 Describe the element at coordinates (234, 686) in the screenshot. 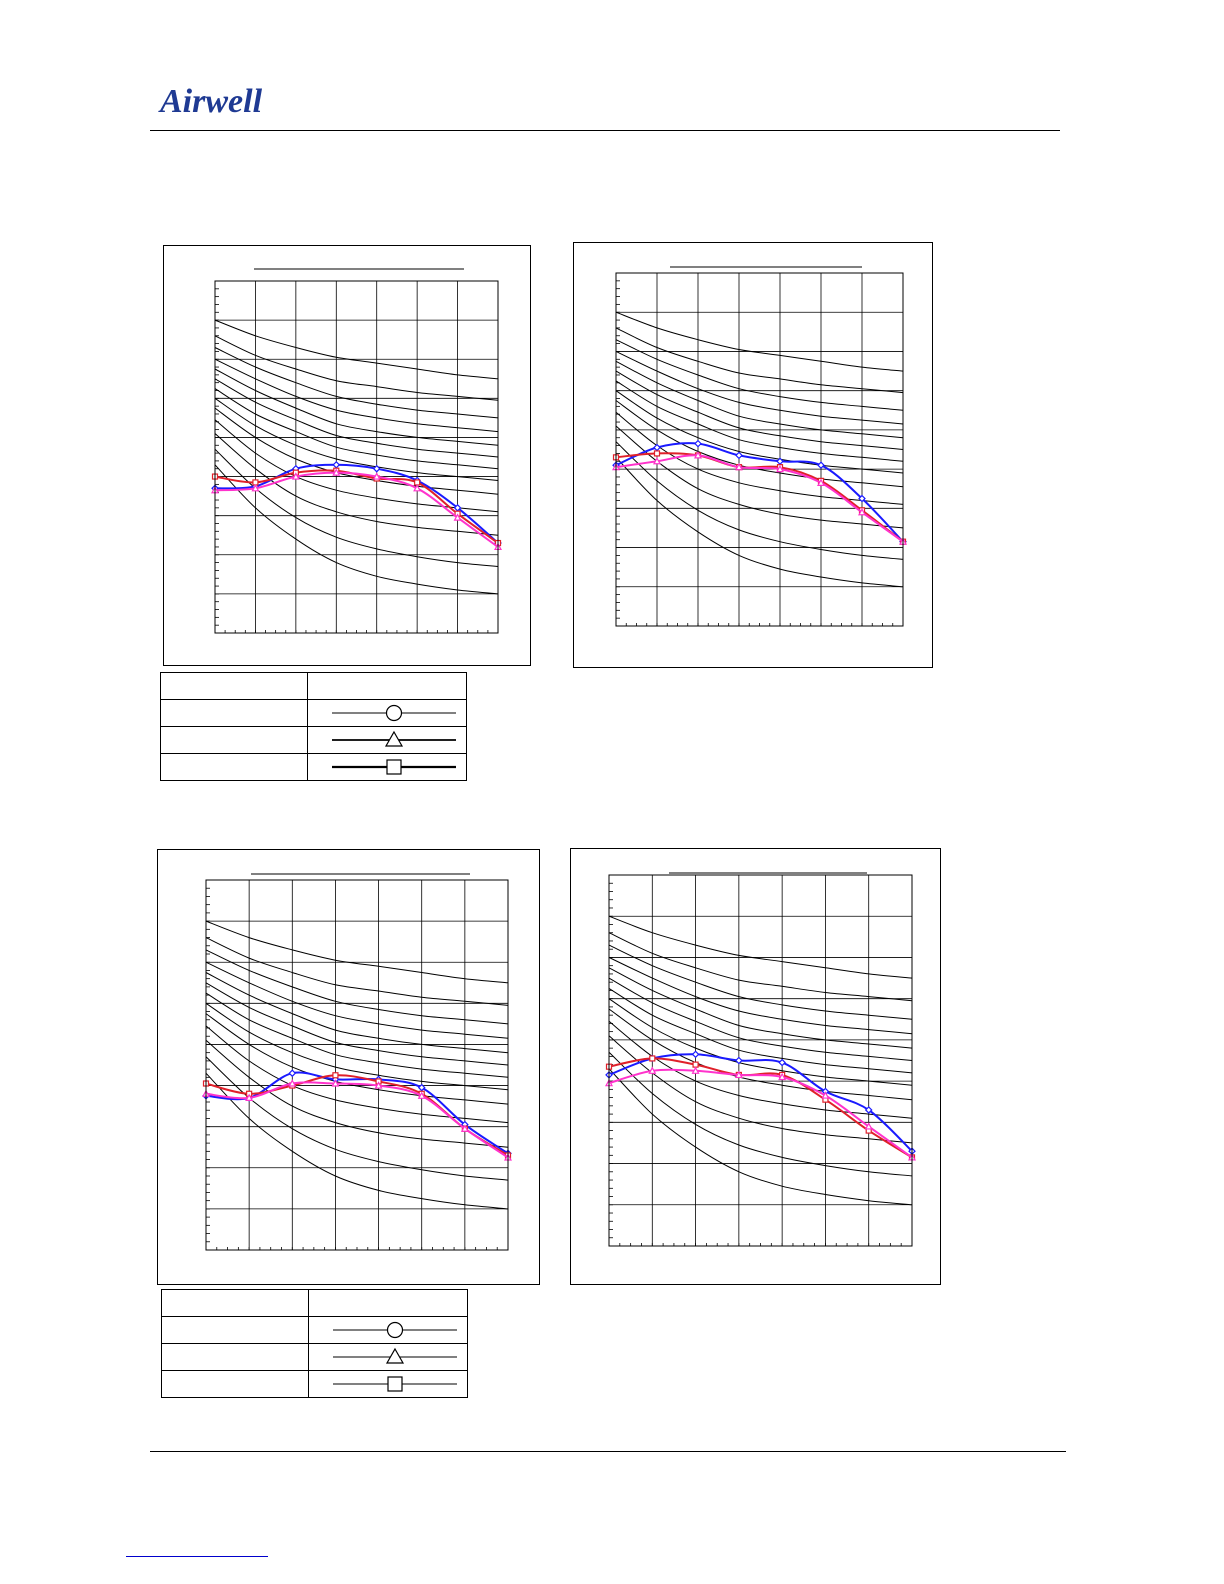

I see `legend-header-label-cell` at that location.